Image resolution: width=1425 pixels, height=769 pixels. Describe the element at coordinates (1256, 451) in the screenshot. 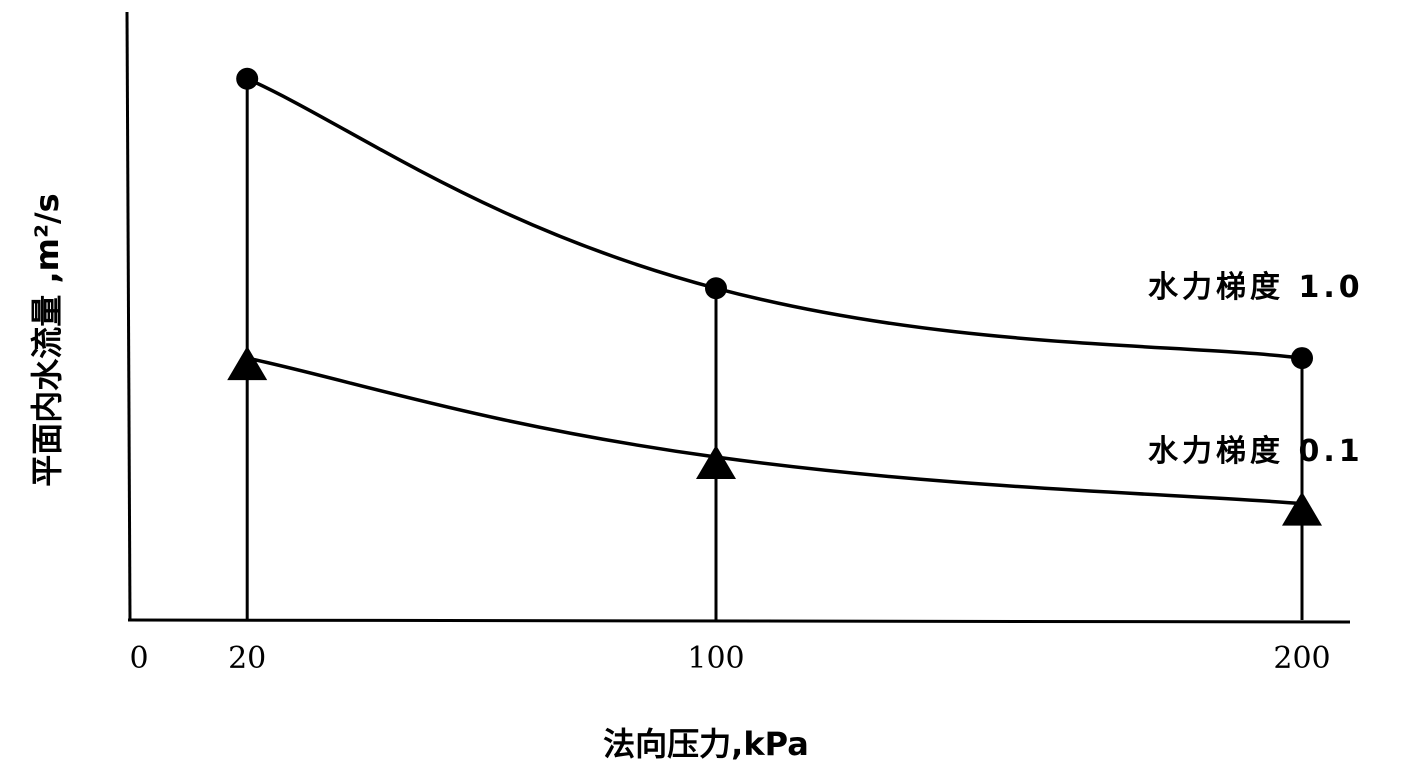

I see `series-label-2: 水力梯度 0.1` at that location.